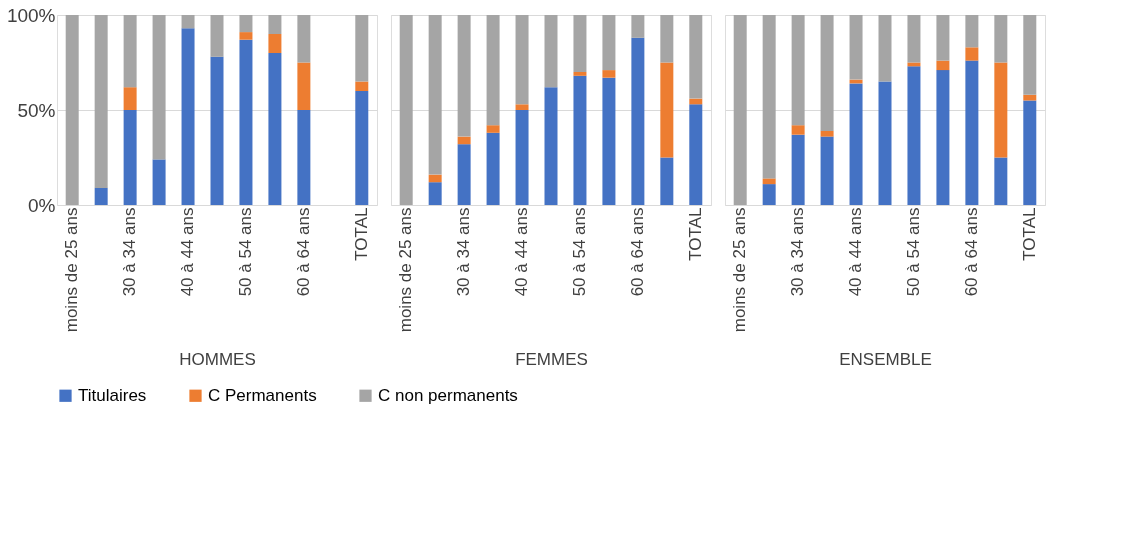  What do you see at coordinates (31, 15) in the screenshot?
I see `y-tick-label: 100%` at bounding box center [31, 15].